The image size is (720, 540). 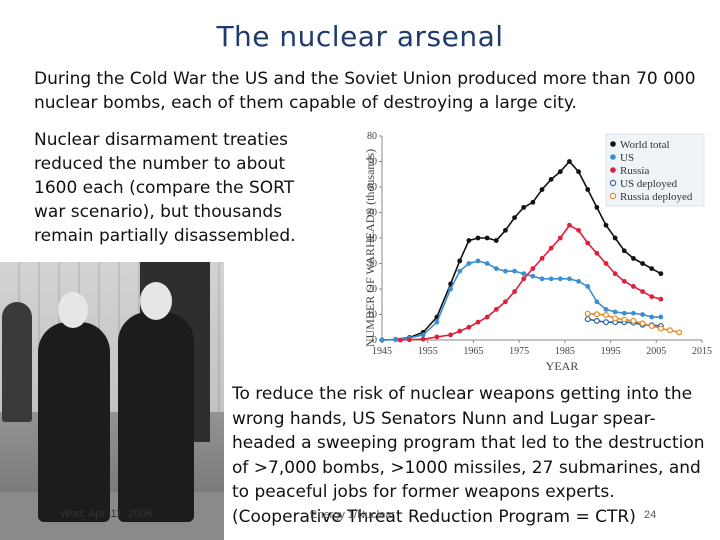 I want to click on x-tick-label: 2005, so click(x=656, y=351).